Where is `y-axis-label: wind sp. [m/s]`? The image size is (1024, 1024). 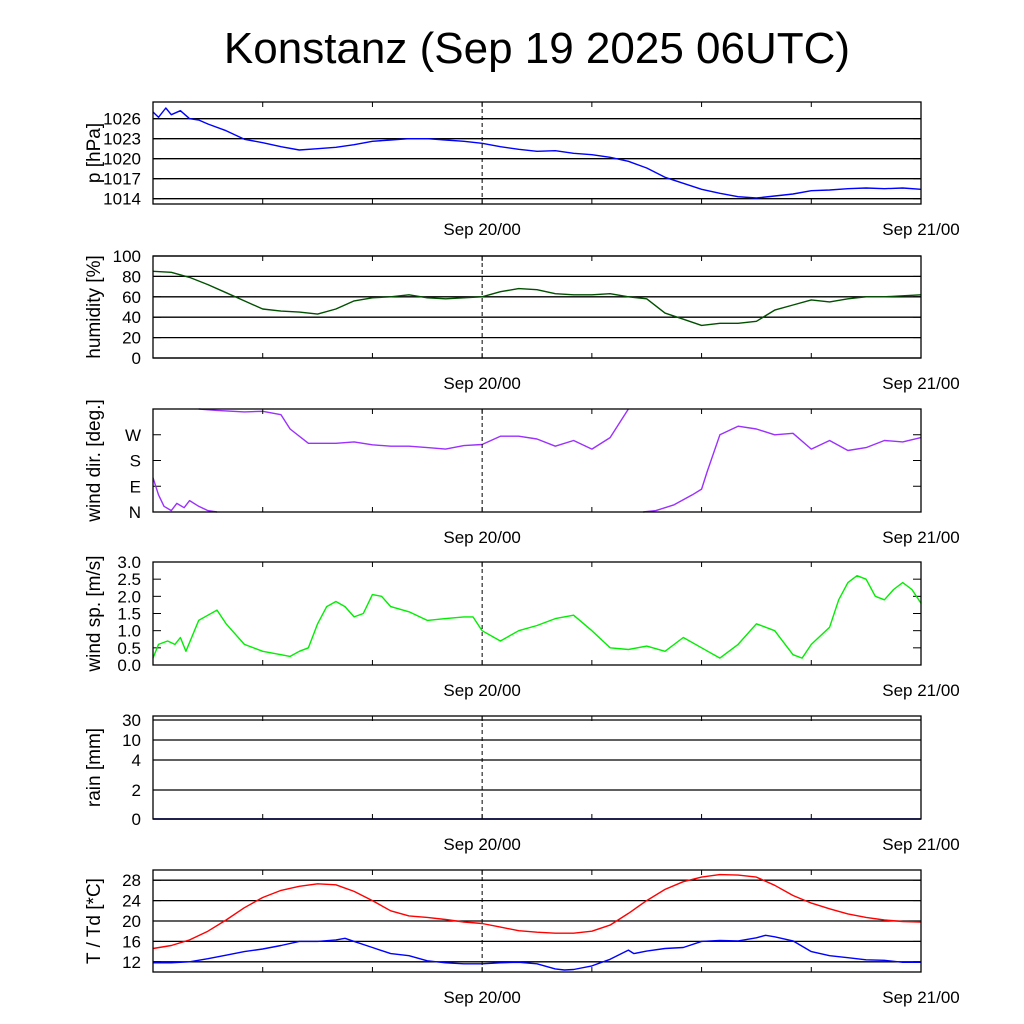
y-axis-label: wind sp. [m/s] is located at coordinates (94, 613).